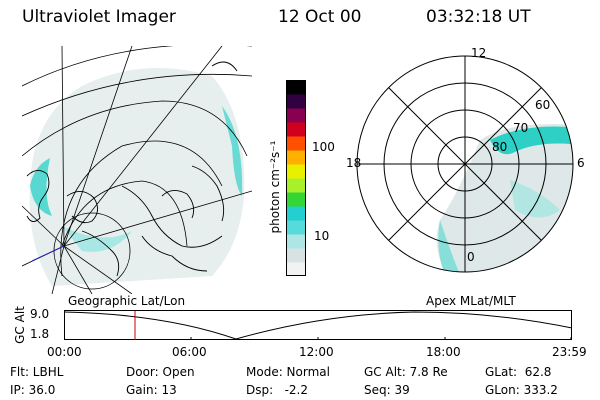 The image size is (600, 400). Describe the element at coordinates (443, 352) in the screenshot. I see `timeline-xtick-1800: 18:00` at that location.